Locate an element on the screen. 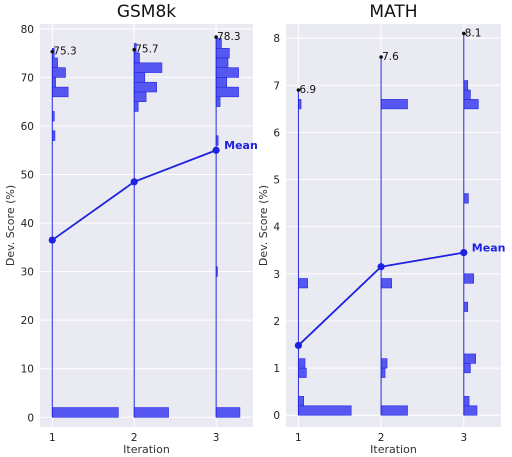  chart-title: MATH is located at coordinates (393, 12).